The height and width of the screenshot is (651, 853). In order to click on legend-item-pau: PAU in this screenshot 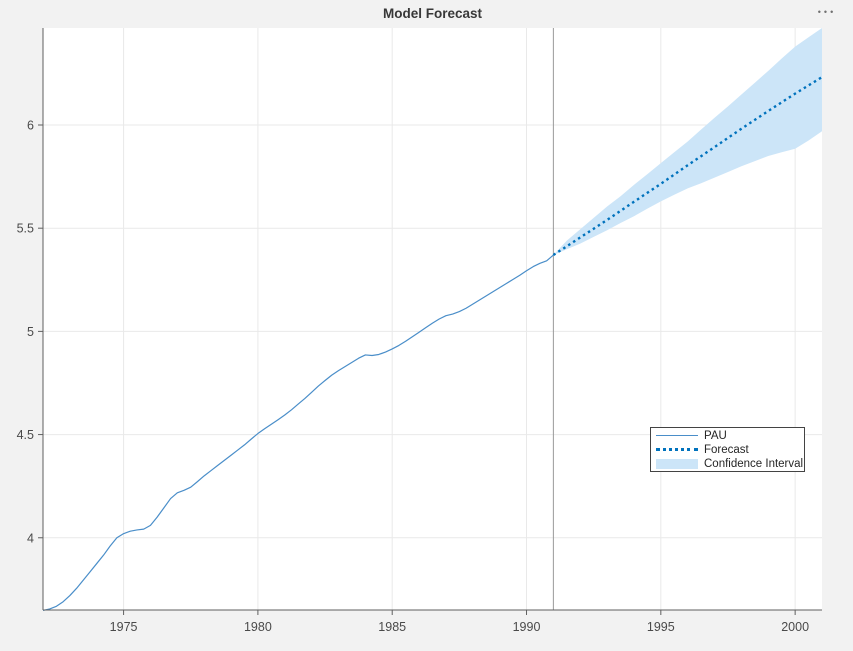, I will do `click(730, 435)`.